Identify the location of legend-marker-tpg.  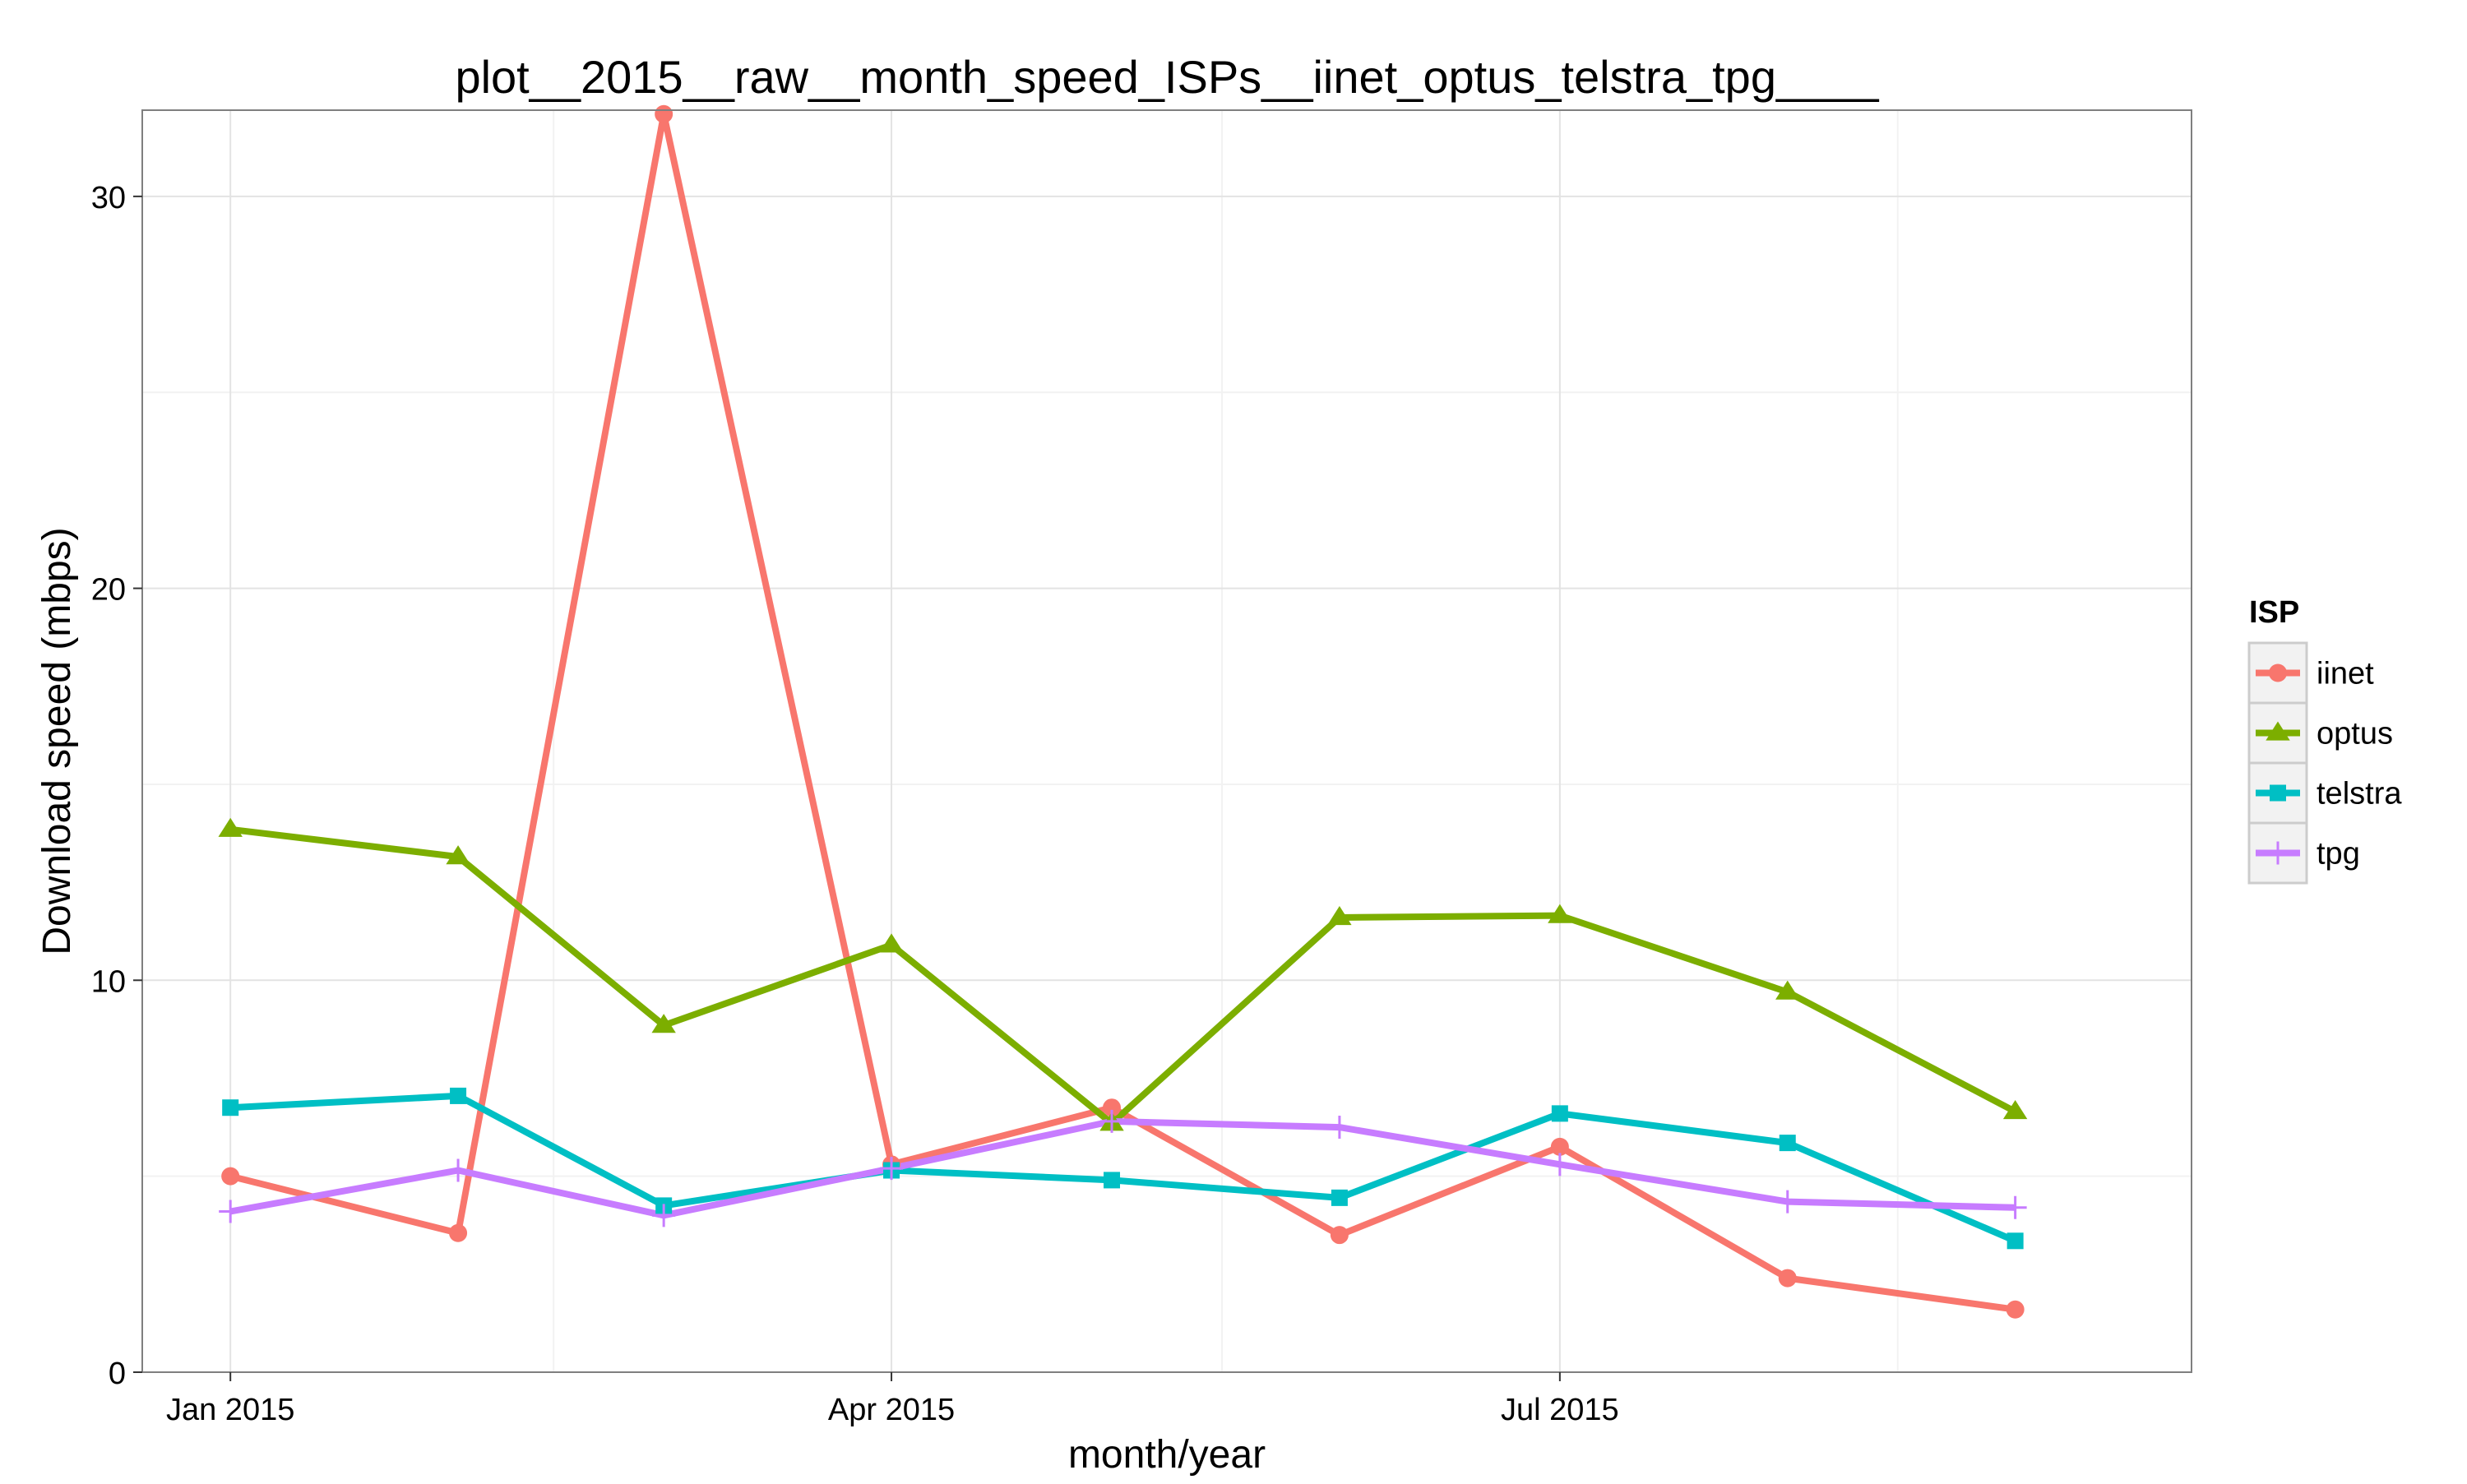
(2277, 853).